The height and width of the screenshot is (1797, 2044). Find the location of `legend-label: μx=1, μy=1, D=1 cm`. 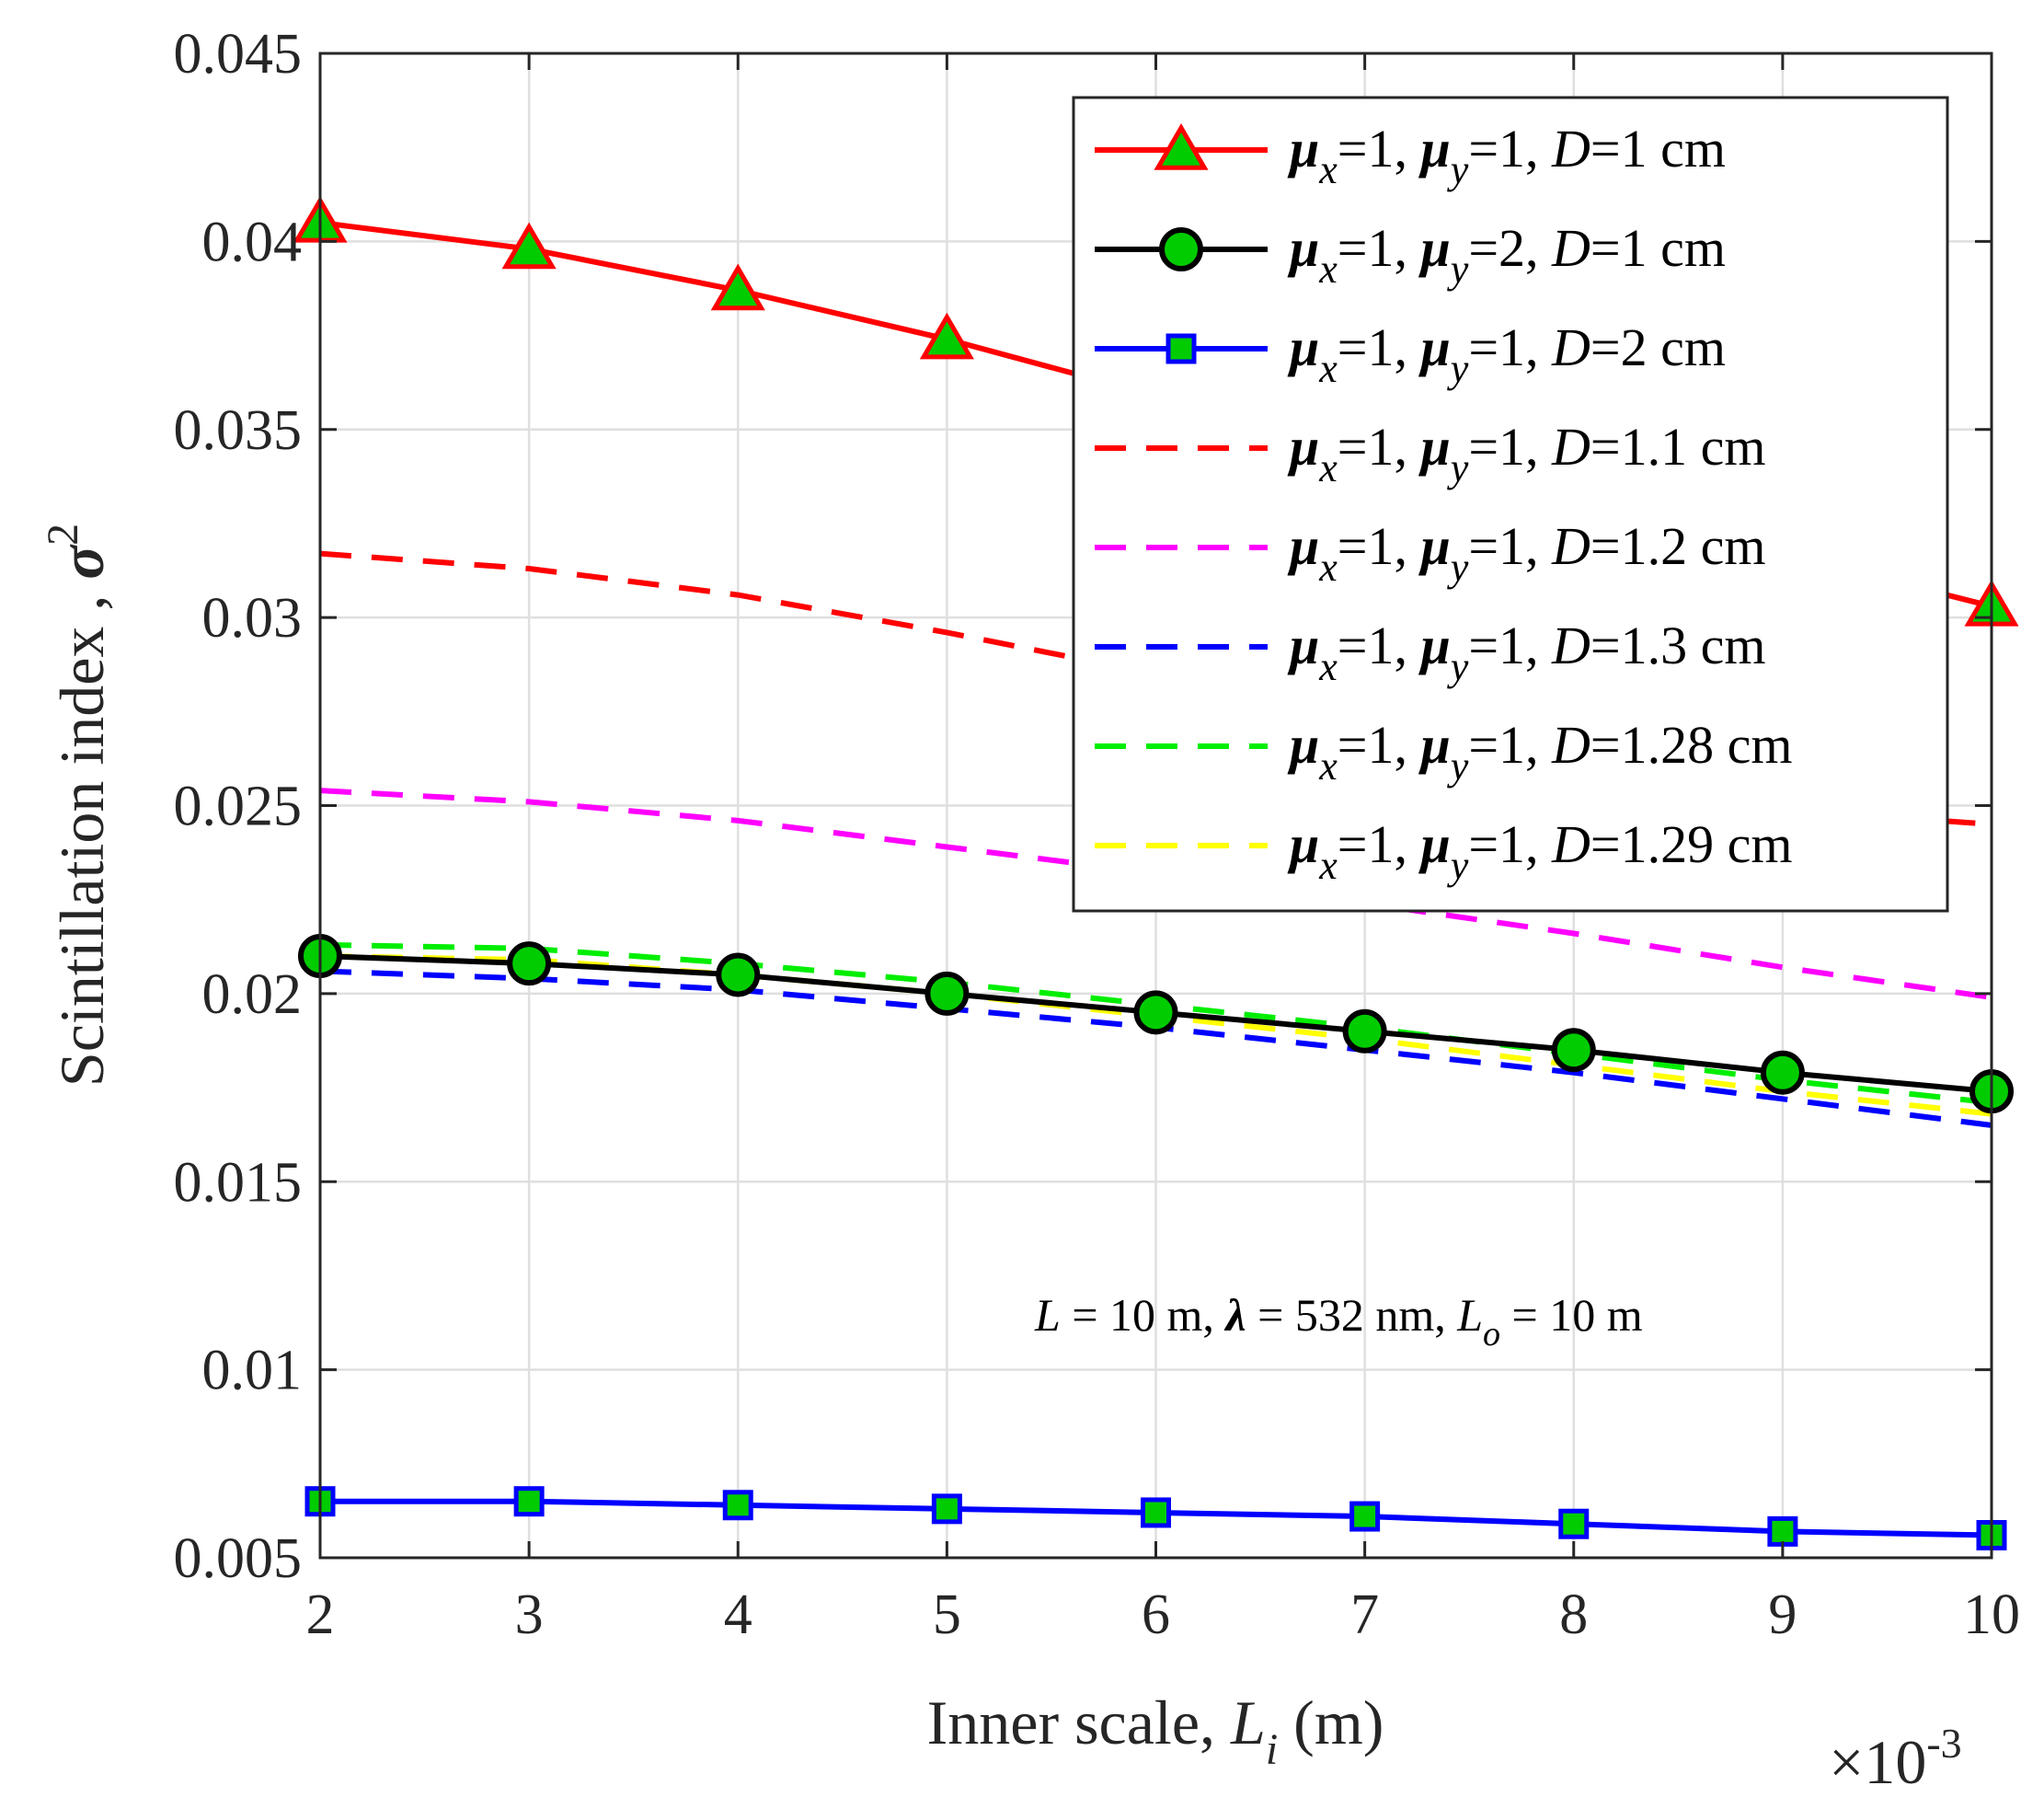

legend-label: μx=1, μy=1, D=1 cm is located at coordinates (1506, 156).